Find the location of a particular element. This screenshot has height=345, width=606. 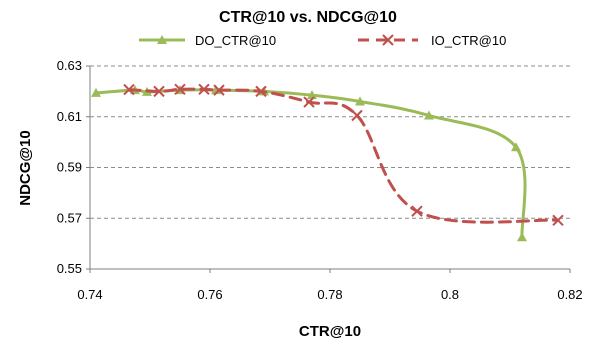

legend-label-do-ctr-10: DO_CTR@10 is located at coordinates (235, 40).